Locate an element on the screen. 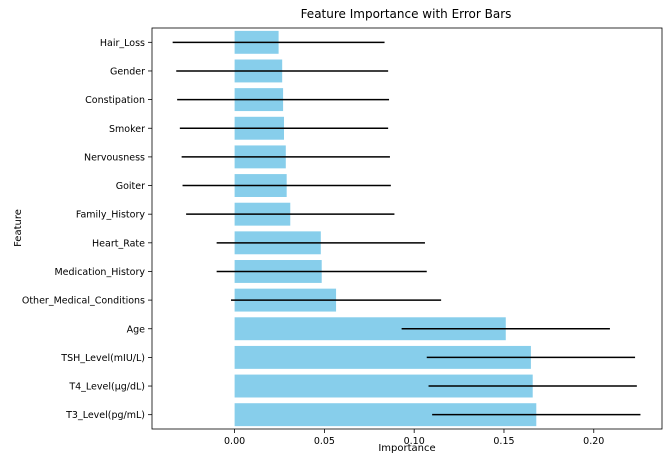 The width and height of the screenshot is (669, 459). y-tick-label: Hair_Loss is located at coordinates (122, 43).